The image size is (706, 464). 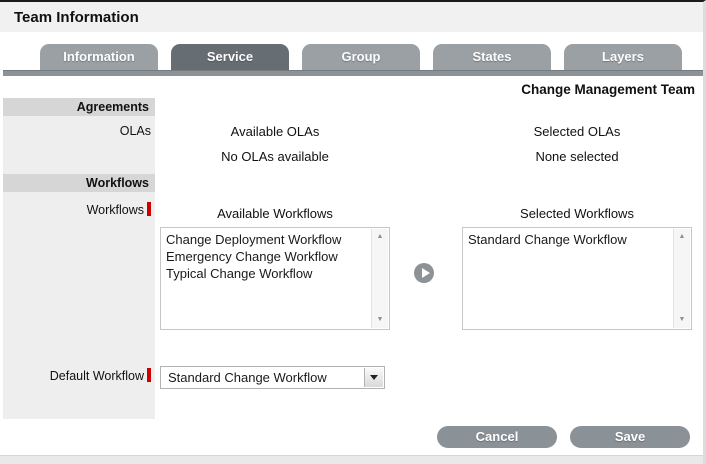 I want to click on list-item: Emergency Change Workflow, so click(x=252, y=256).